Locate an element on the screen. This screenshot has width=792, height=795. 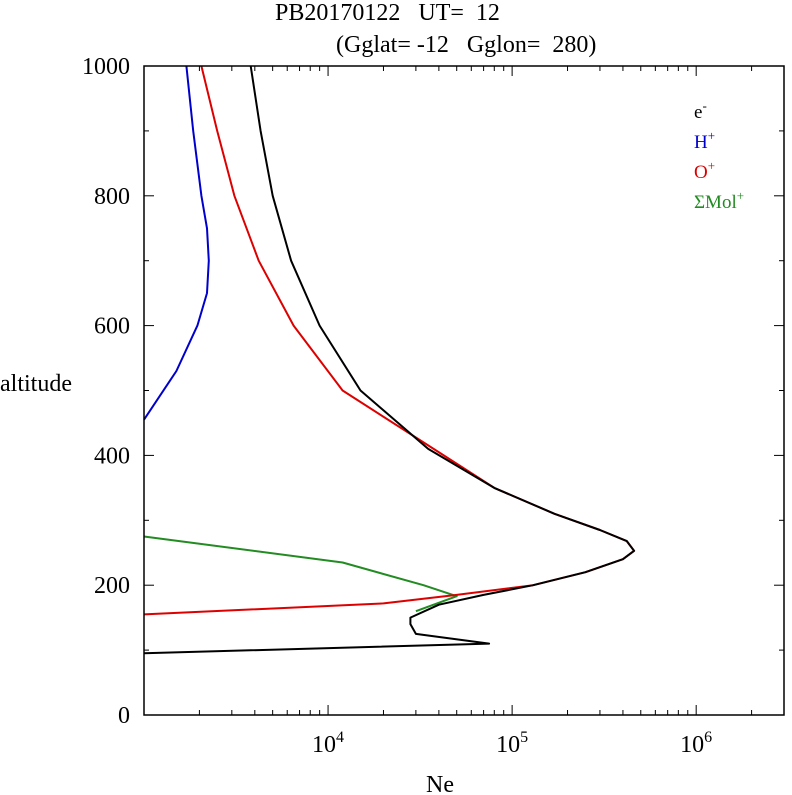
y-tick-label: 600 is located at coordinates (112, 327).